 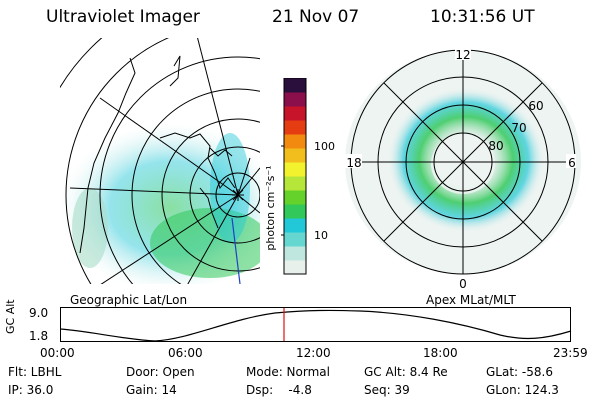 What do you see at coordinates (157, 154) in the screenshot?
I see `coastlines` at bounding box center [157, 154].